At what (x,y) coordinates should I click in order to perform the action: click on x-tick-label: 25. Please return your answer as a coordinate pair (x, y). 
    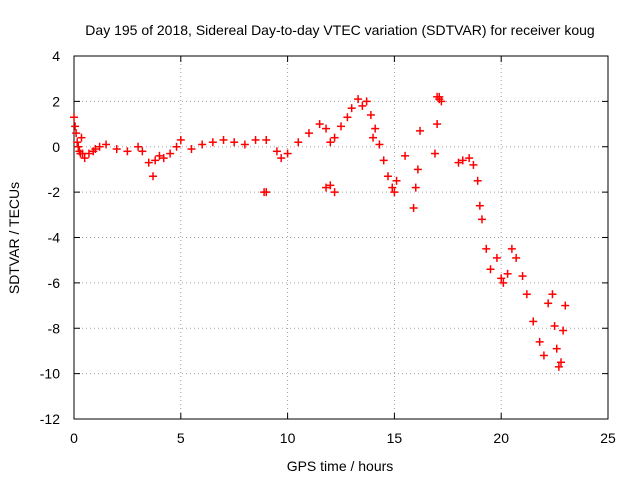
    Looking at the image, I should click on (608, 438).